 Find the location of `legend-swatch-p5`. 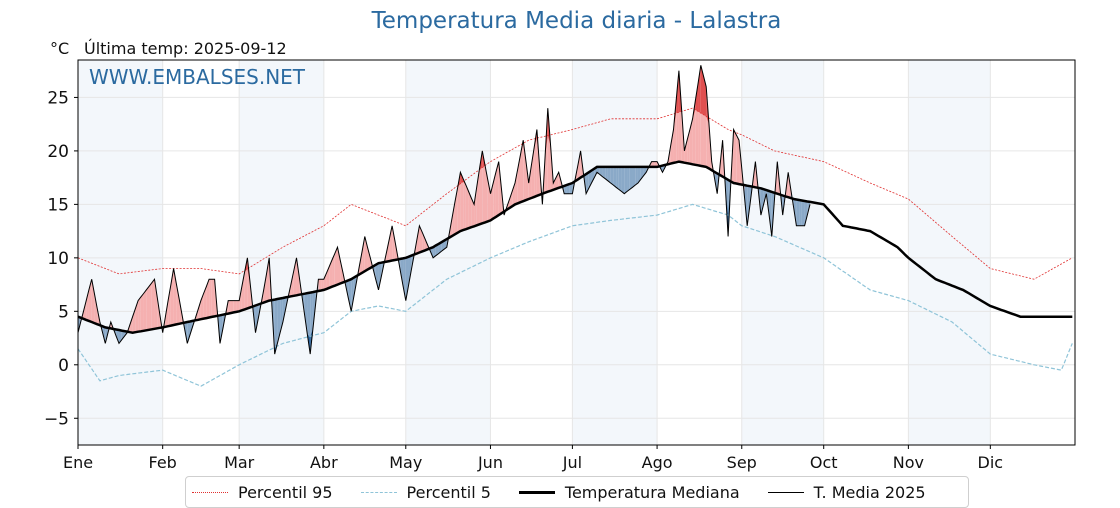

legend-swatch-p5 is located at coordinates (378, 492).